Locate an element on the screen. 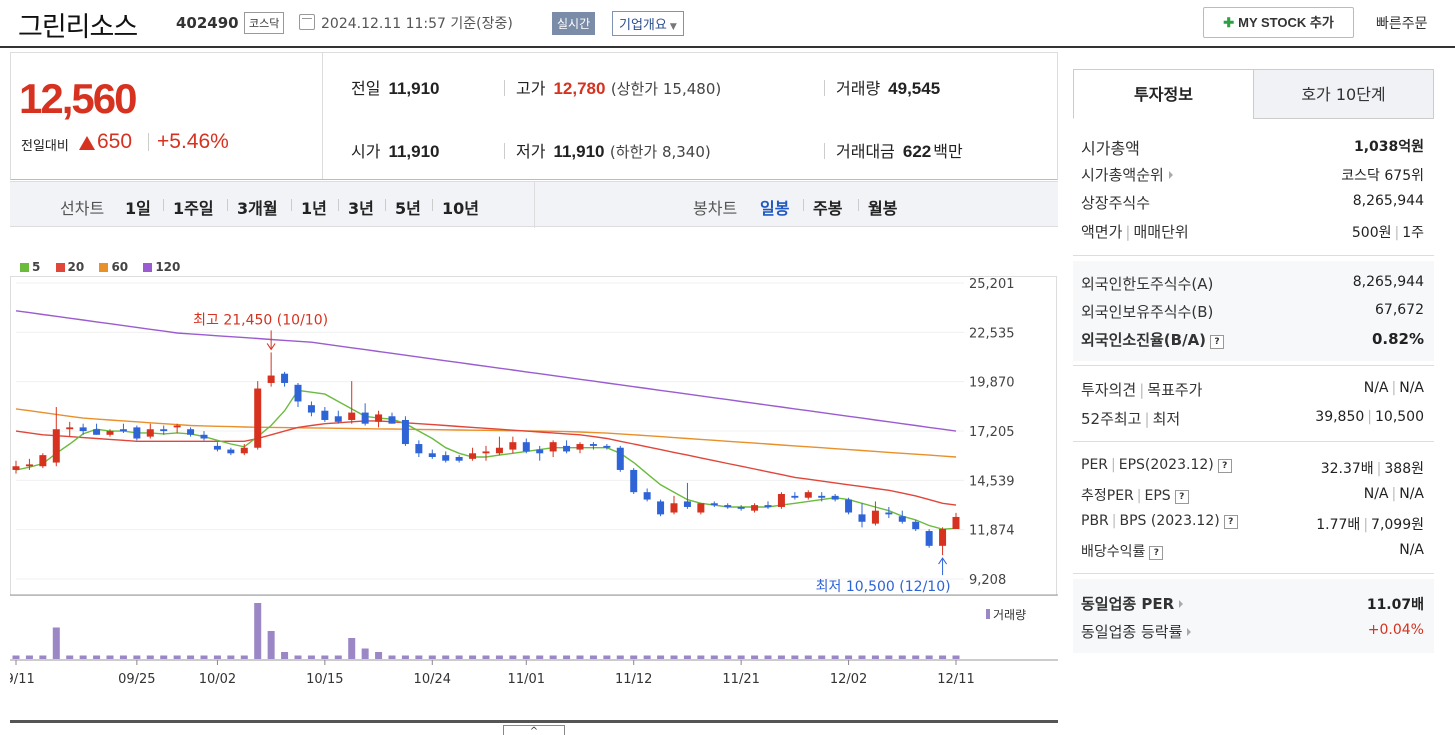  chart-legend: 5 20 60 120 is located at coordinates (105, 267).